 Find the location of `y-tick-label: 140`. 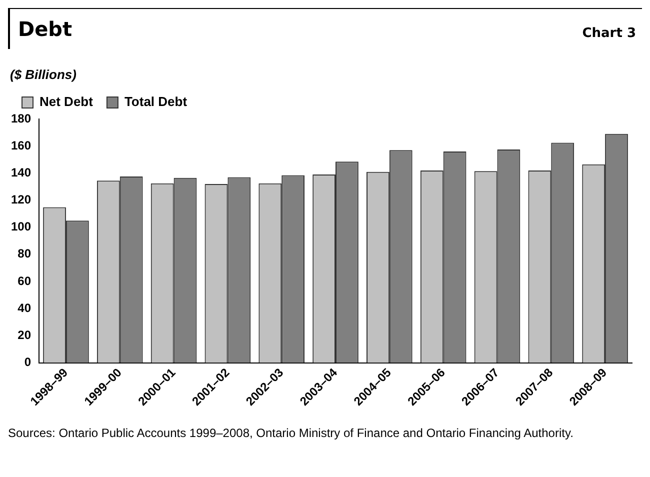

y-tick-label: 140 is located at coordinates (21, 172).